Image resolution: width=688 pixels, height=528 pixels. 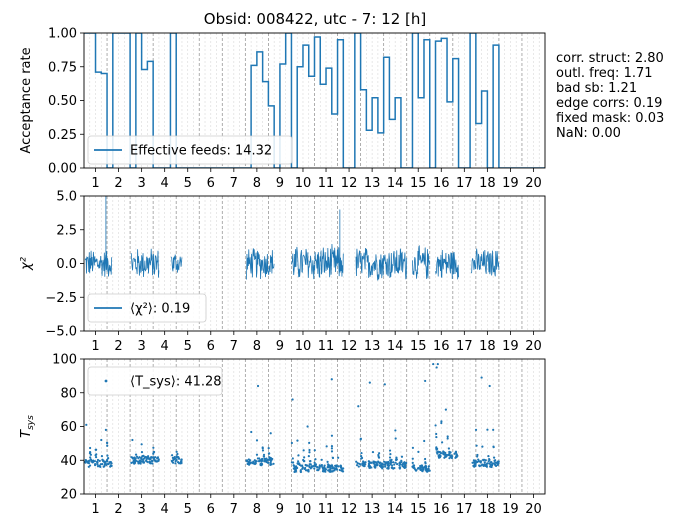 I want to click on y-tick-label: 0.00, so click(x=62, y=169).